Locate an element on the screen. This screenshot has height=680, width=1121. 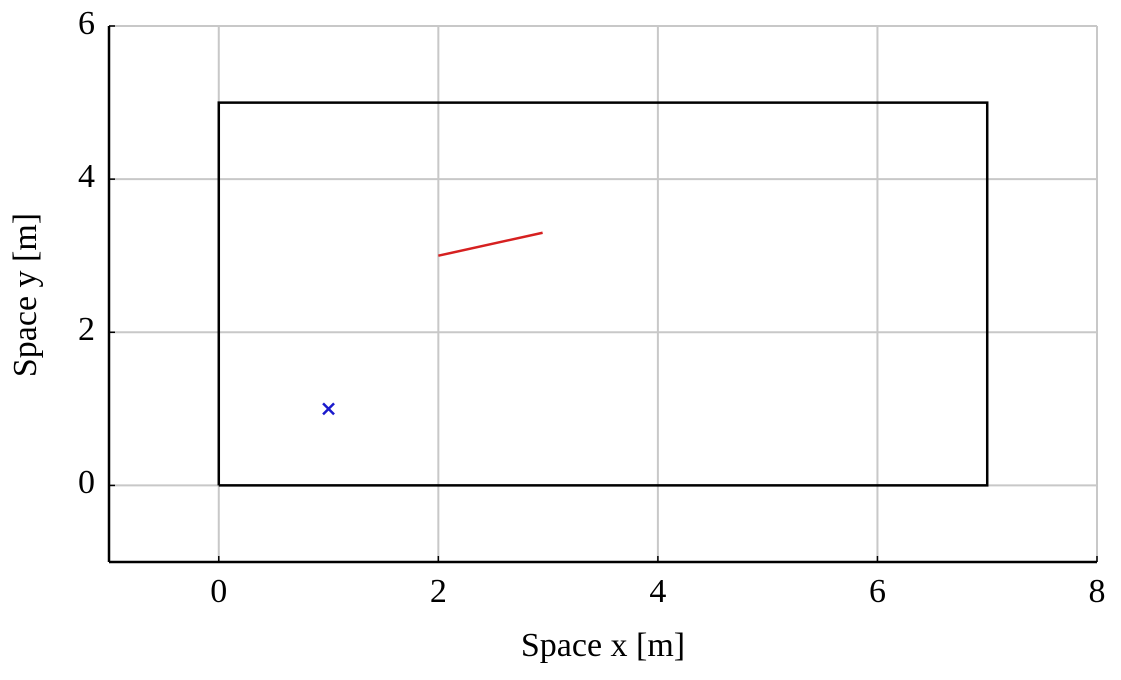
x-tick-label: 0 is located at coordinates (218, 591).